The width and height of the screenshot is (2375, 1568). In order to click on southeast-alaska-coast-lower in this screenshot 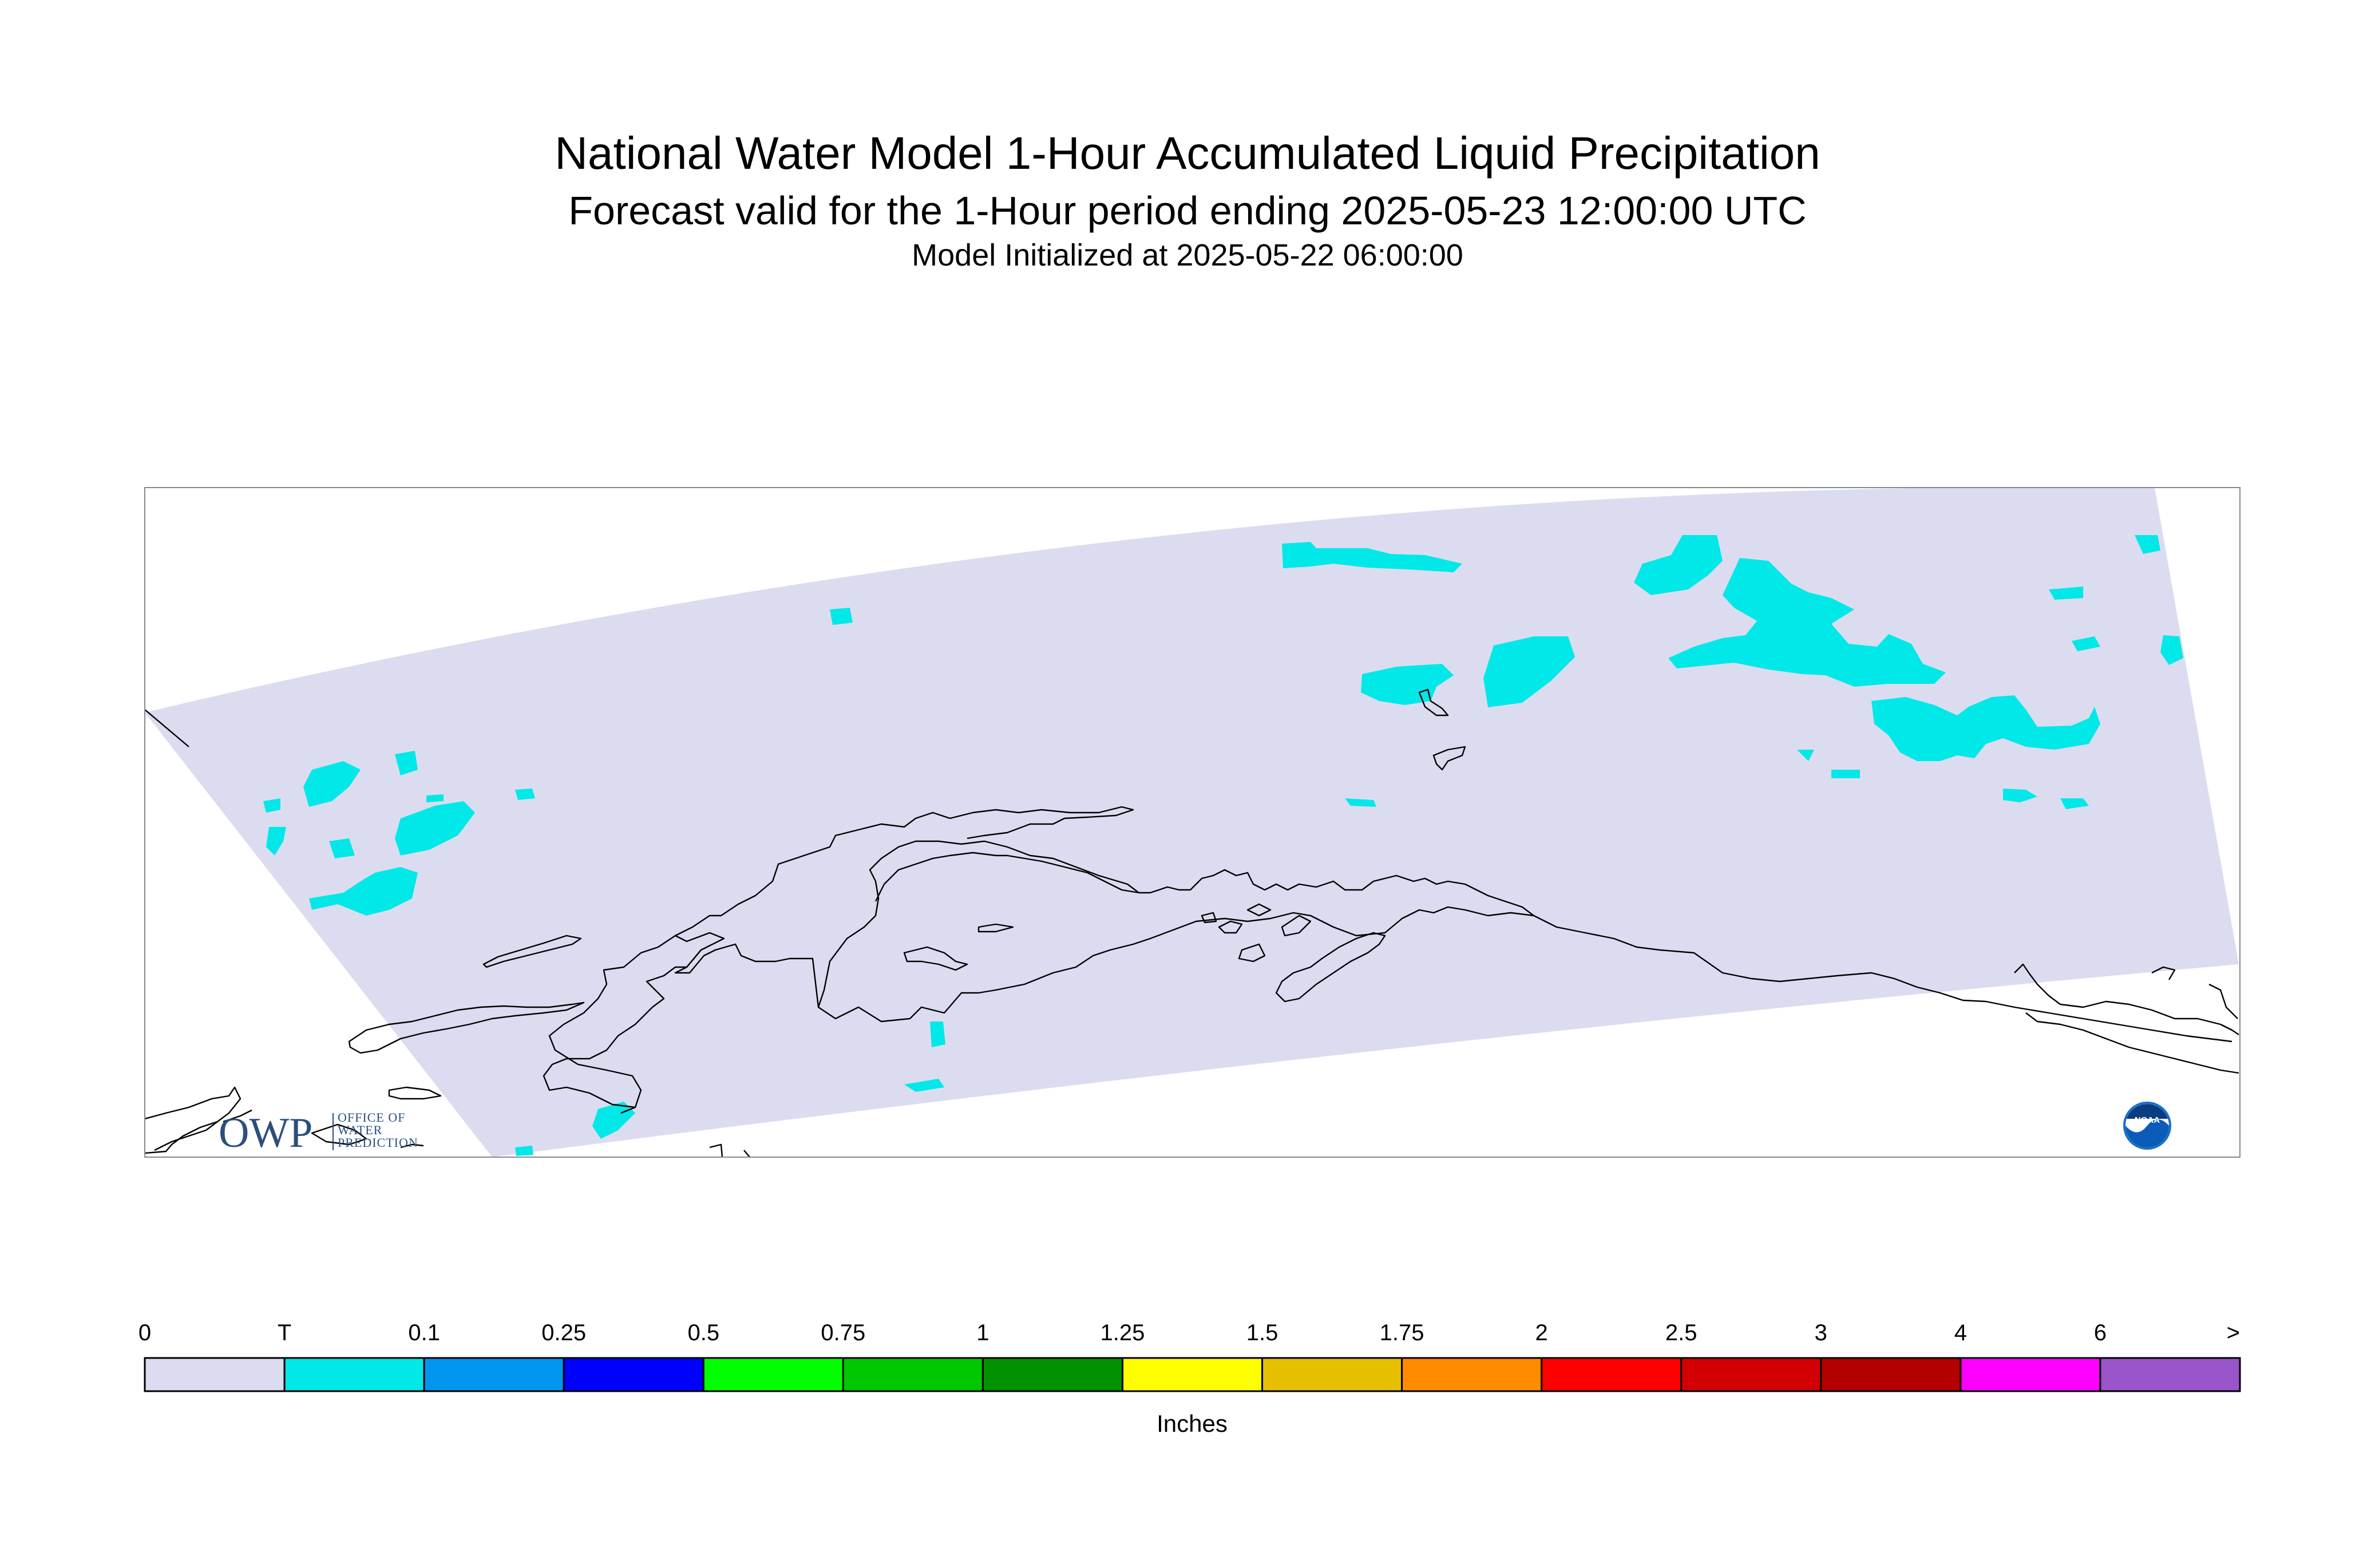, I will do `click(2132, 1043)`.